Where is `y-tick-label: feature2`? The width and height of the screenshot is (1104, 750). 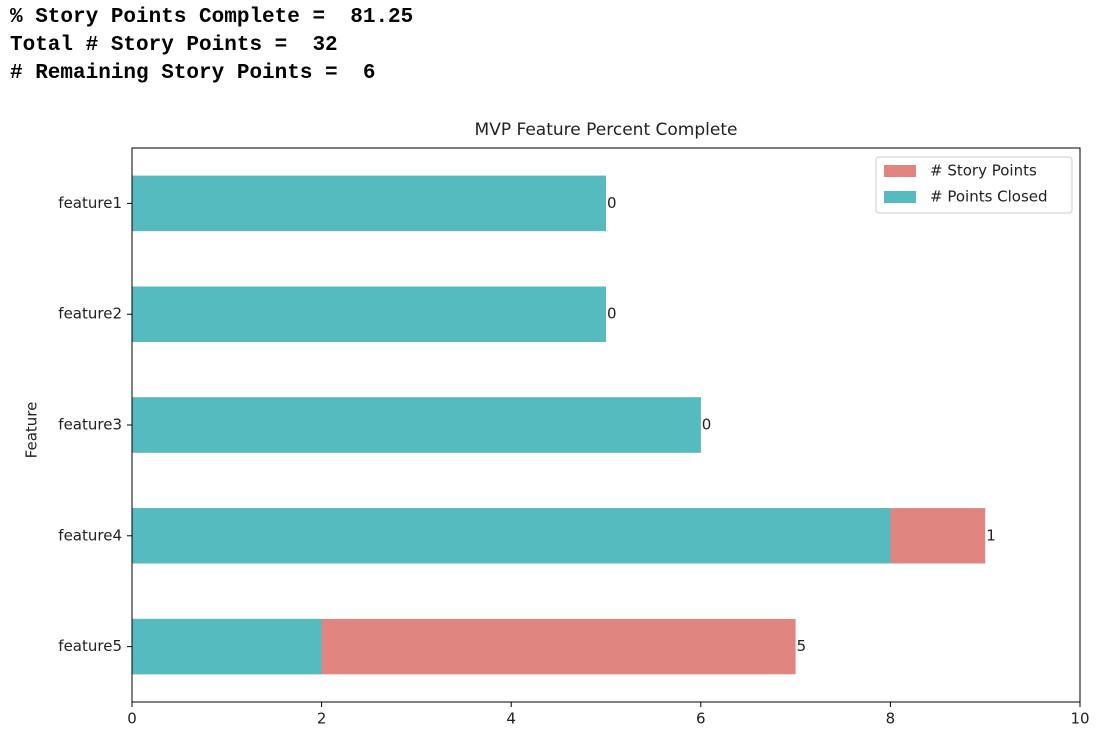 y-tick-label: feature2 is located at coordinates (90, 314).